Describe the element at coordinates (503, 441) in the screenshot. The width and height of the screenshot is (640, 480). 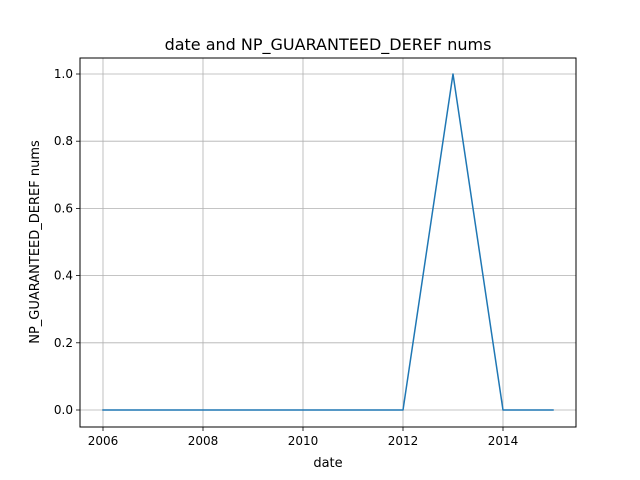
I see `x-tick-label: 2014` at that location.